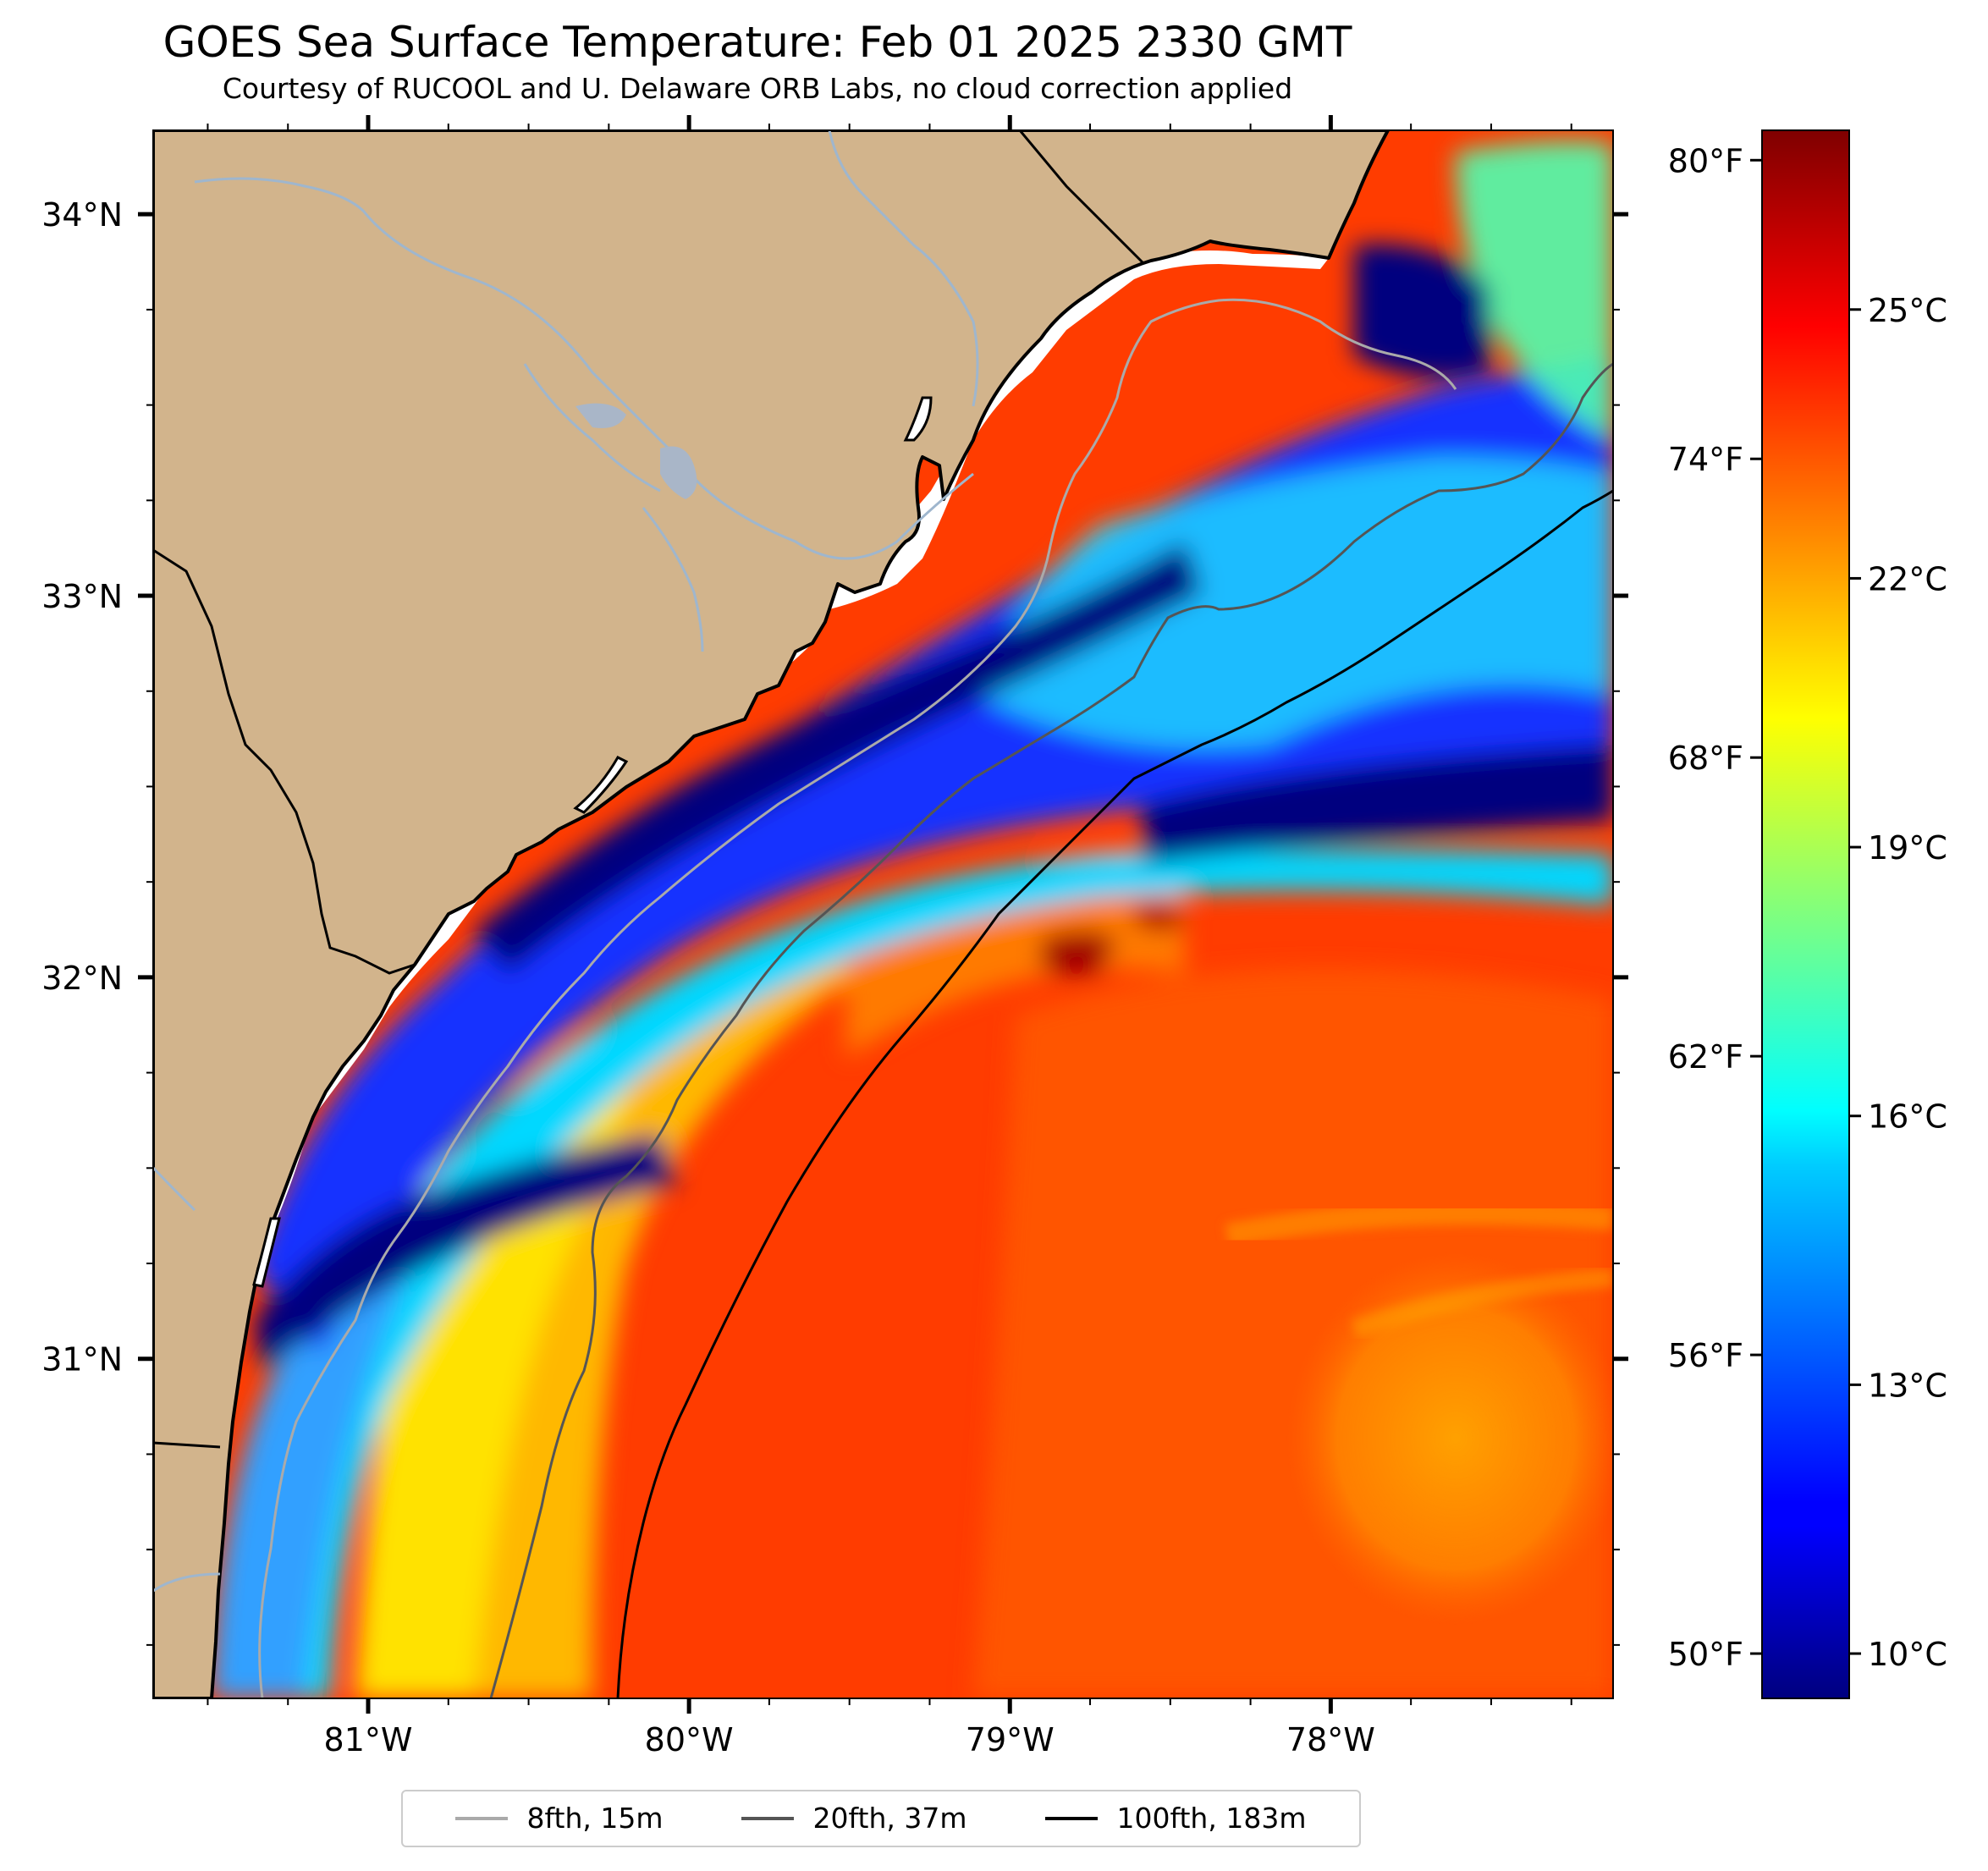 This screenshot has height=1871, width=1988. What do you see at coordinates (1211, 1819) in the screenshot?
I see `legend-label-100fth: 100fth, 183m` at bounding box center [1211, 1819].